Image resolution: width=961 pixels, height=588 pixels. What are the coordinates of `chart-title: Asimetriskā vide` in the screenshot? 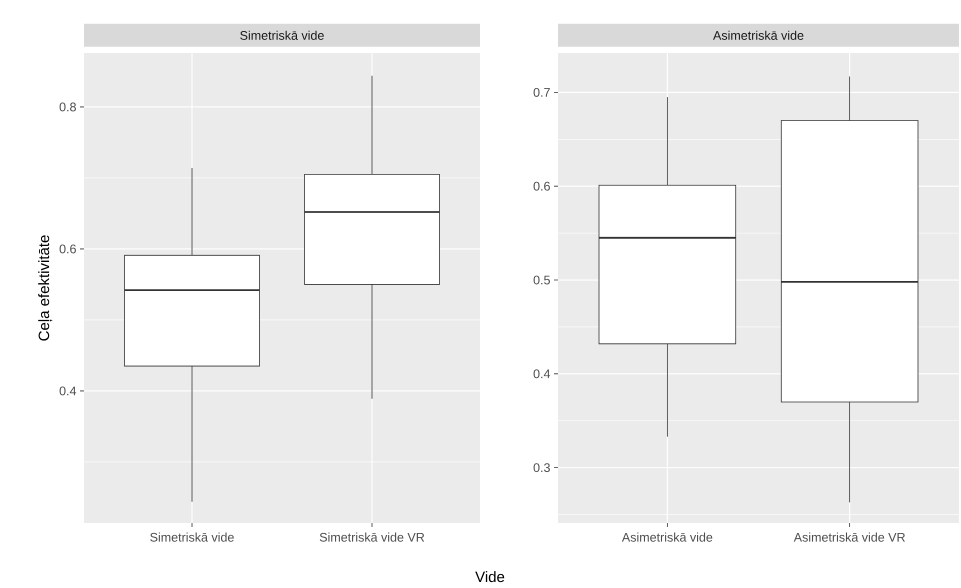 It's located at (758, 35).